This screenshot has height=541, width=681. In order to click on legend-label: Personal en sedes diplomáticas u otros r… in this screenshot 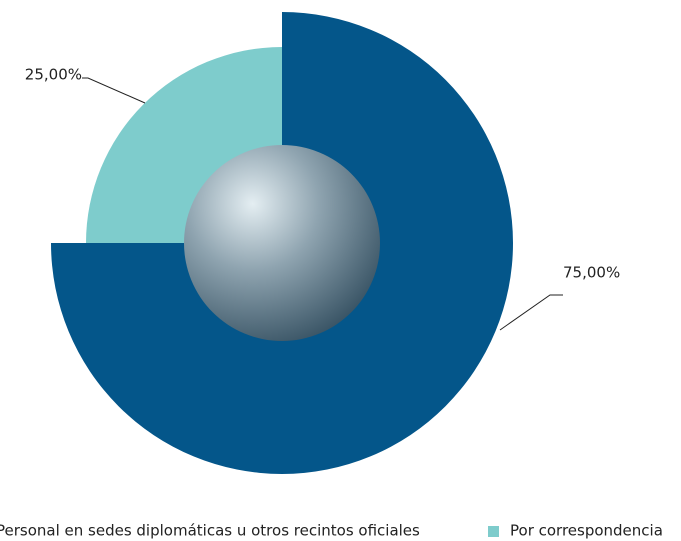, I will do `click(210, 531)`.